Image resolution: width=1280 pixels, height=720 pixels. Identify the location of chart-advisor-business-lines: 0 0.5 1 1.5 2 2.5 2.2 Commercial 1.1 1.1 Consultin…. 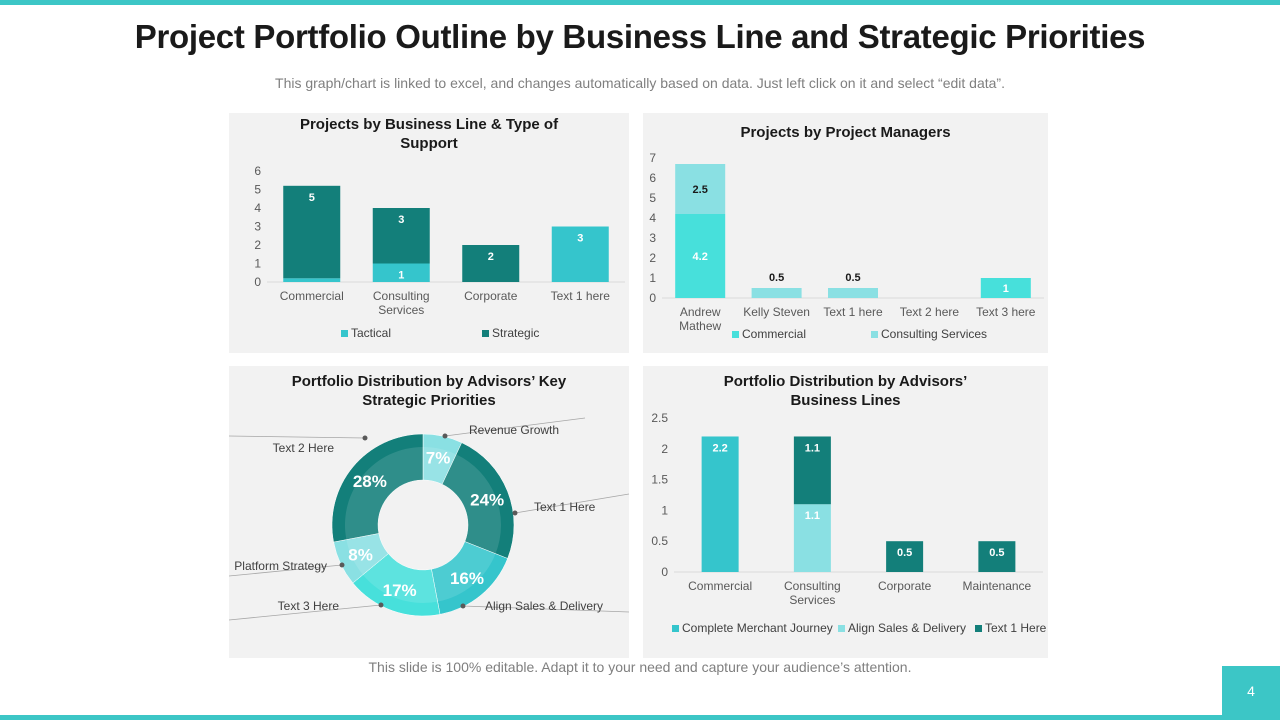
(845, 512).